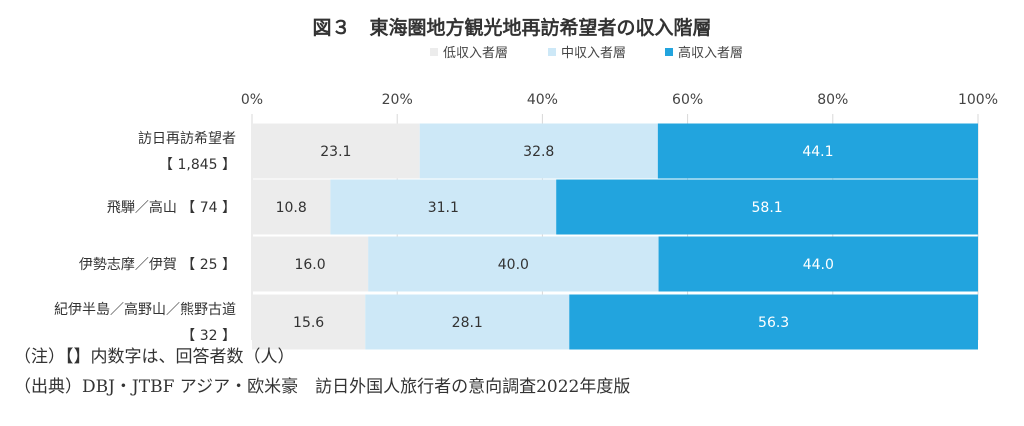 The width and height of the screenshot is (1024, 426). What do you see at coordinates (145, 309) in the screenshot?
I see `category-label: 紀伊半島／高野山／熊野古道` at bounding box center [145, 309].